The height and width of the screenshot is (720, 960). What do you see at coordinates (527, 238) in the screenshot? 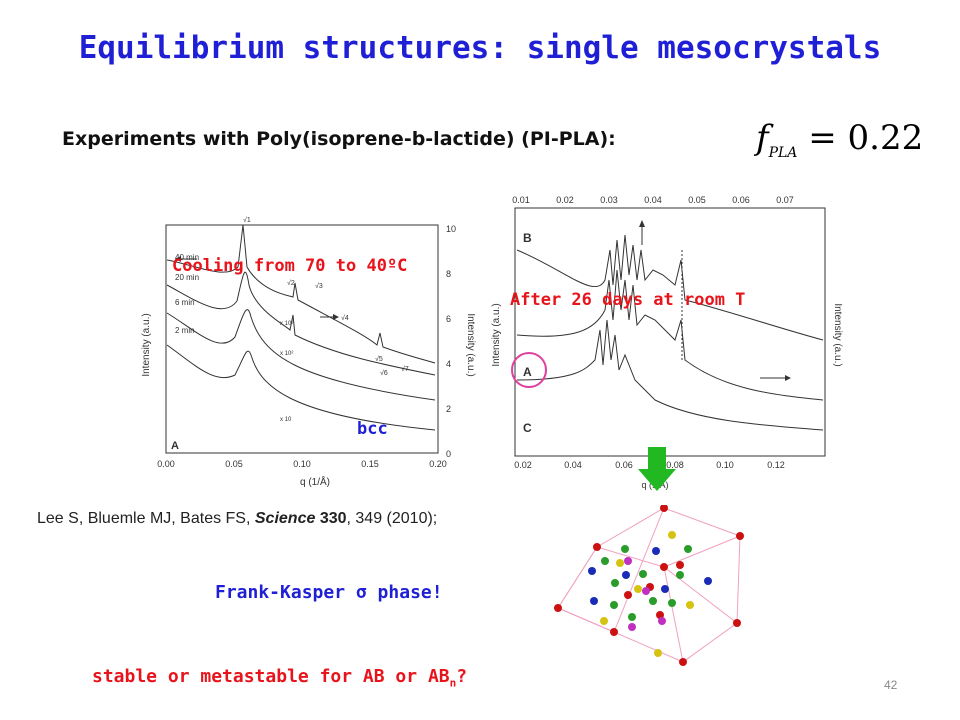
I see `curve-label-B: B` at bounding box center [527, 238].